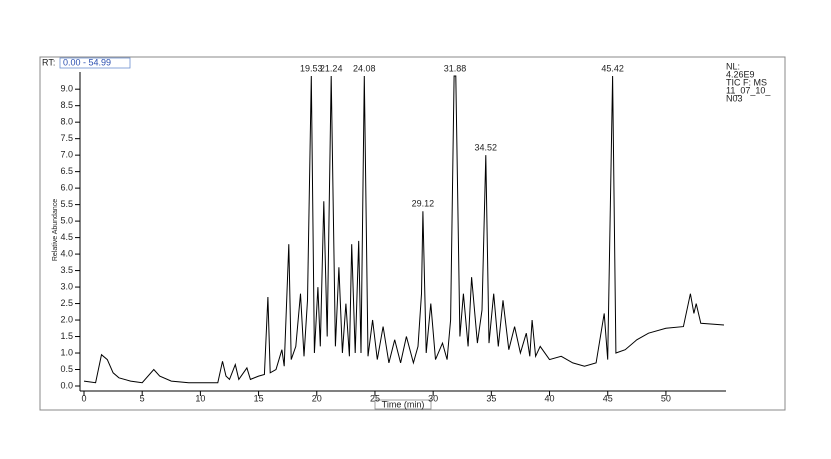 This screenshot has height=459, width=831. Describe the element at coordinates (423, 204) in the screenshot. I see `peak-label: 29.12` at that location.